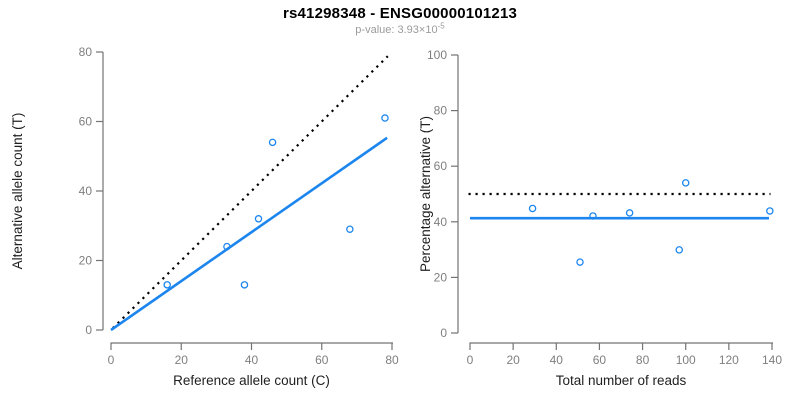  I want to click on pvalue-exponent: -5, so click(441, 26).